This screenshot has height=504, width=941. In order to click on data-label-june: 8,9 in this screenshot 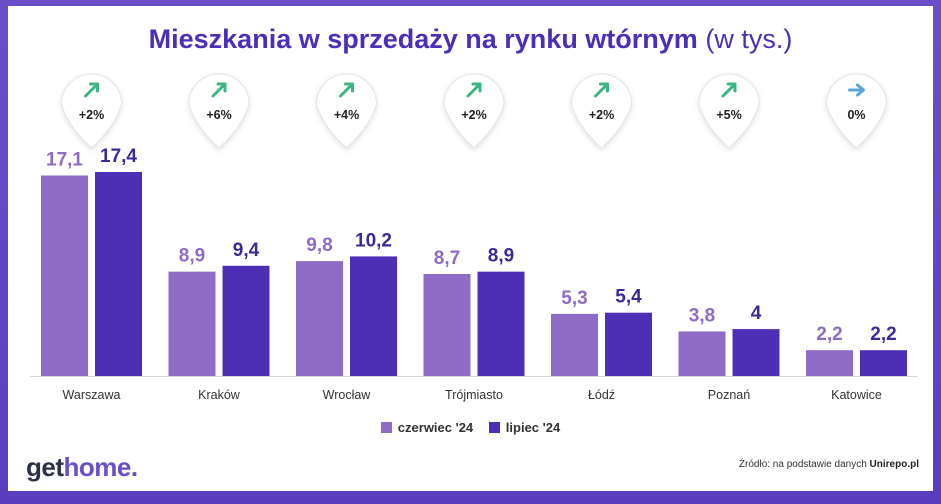, I will do `click(192, 256)`.